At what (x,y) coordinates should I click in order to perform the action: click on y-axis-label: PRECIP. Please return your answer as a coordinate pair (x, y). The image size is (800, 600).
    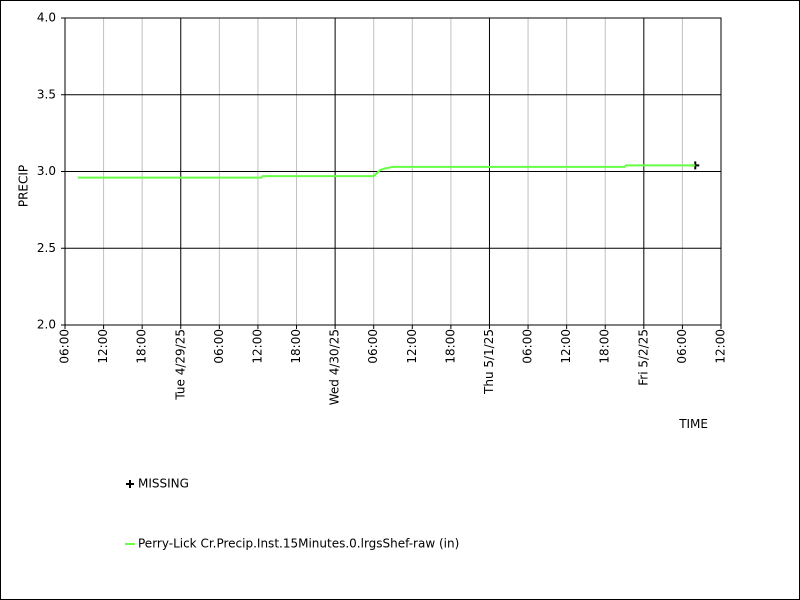
    Looking at the image, I should click on (24, 186).